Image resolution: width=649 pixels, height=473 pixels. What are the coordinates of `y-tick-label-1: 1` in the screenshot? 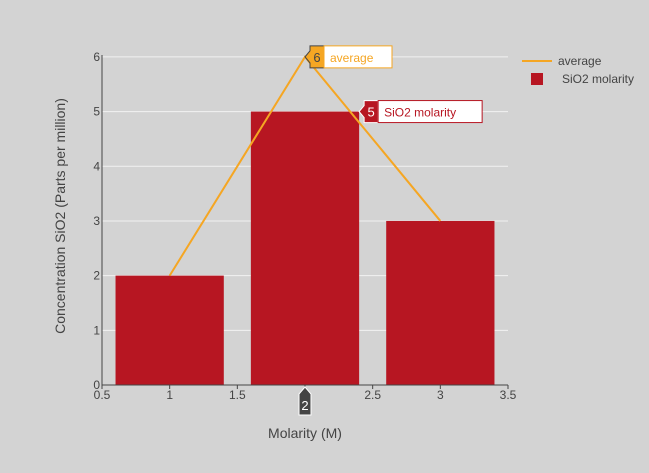 It's located at (96, 330).